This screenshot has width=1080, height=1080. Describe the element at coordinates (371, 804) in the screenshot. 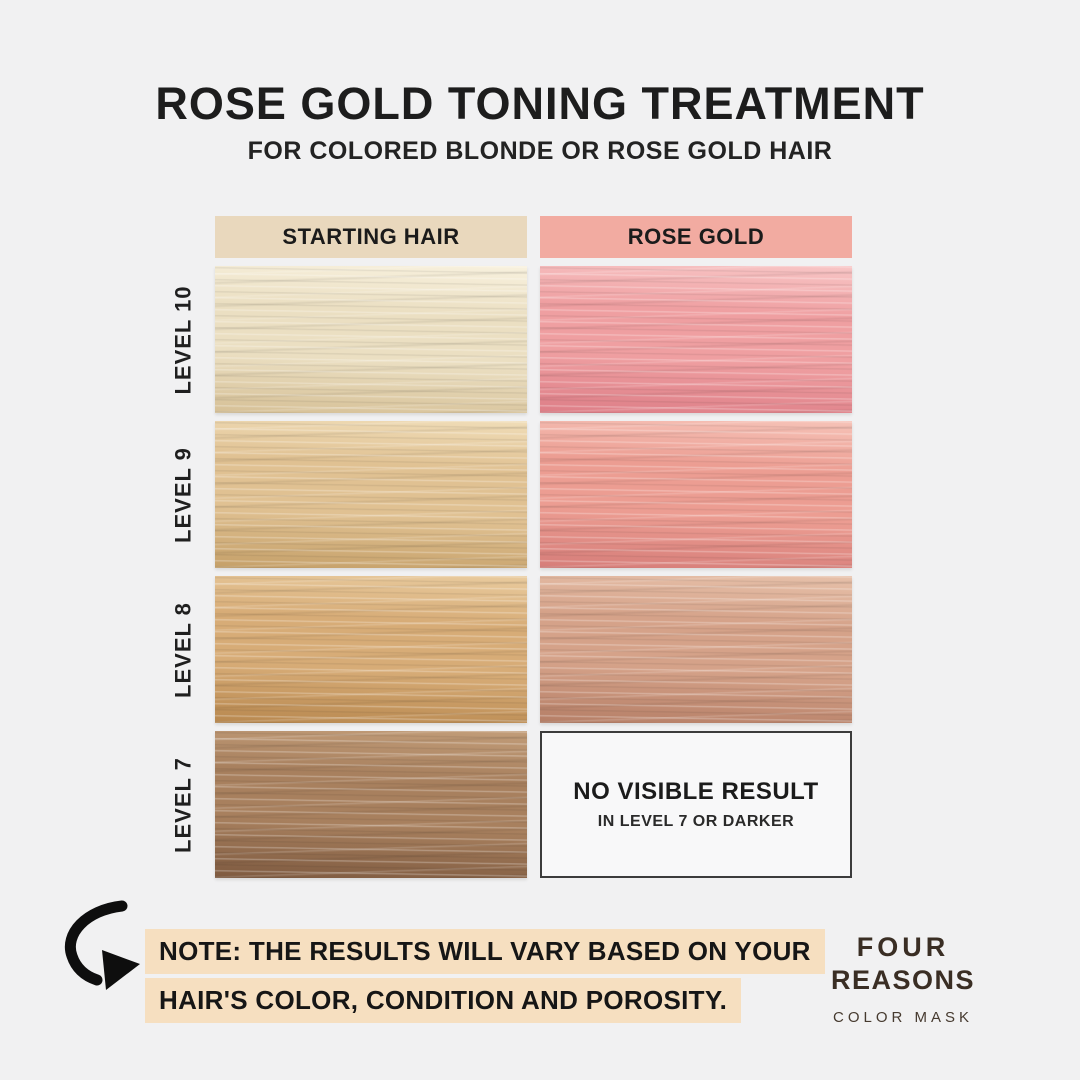

I see `swatch-level-7-starting` at that location.